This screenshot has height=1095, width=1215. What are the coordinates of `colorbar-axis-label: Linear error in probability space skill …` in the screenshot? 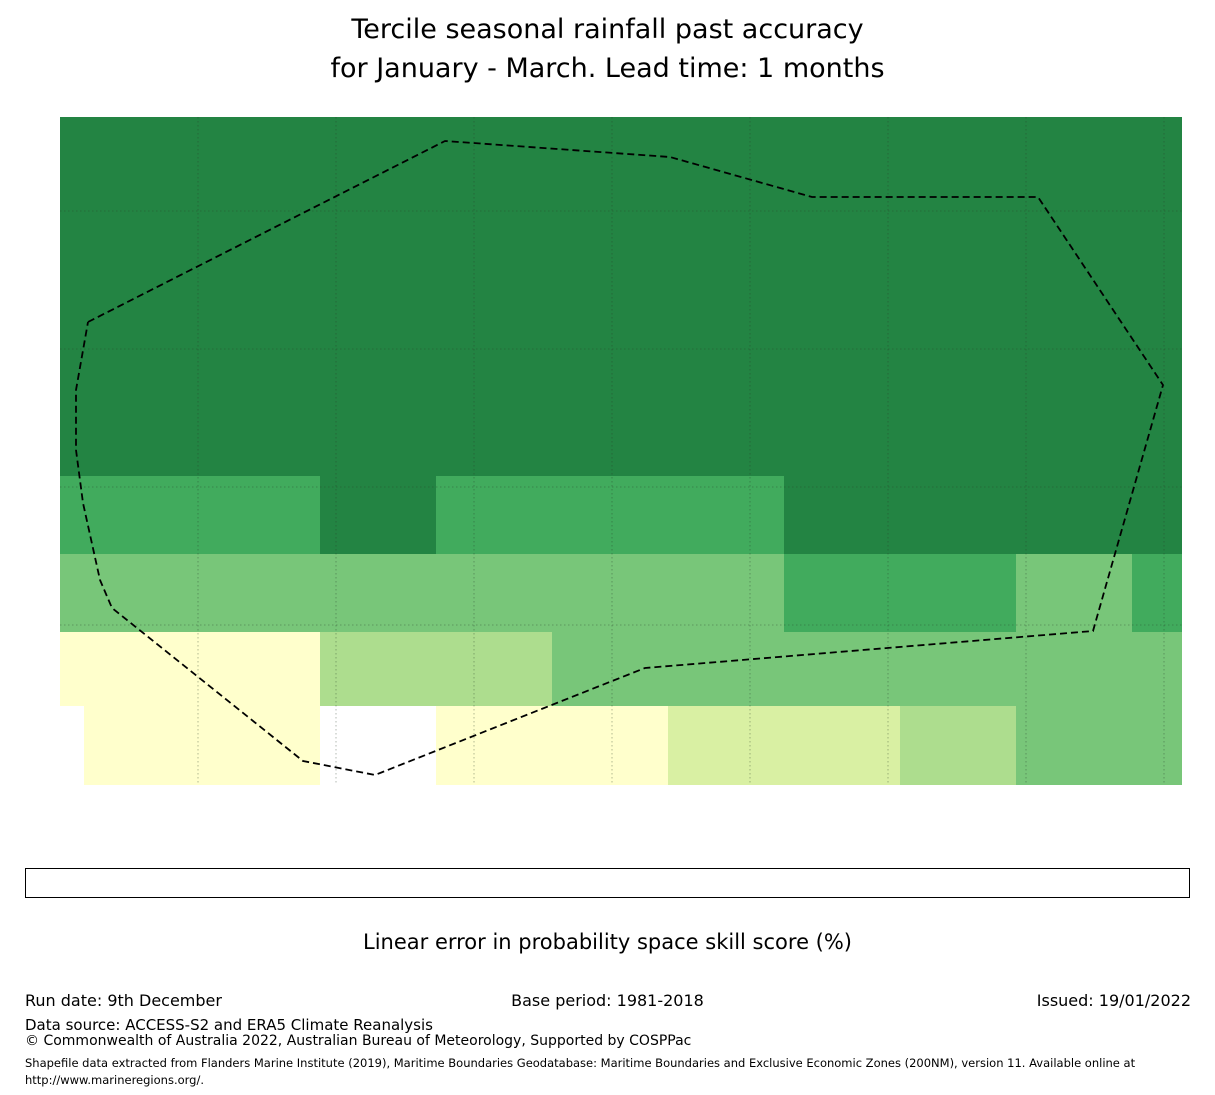 It's located at (607, 942).